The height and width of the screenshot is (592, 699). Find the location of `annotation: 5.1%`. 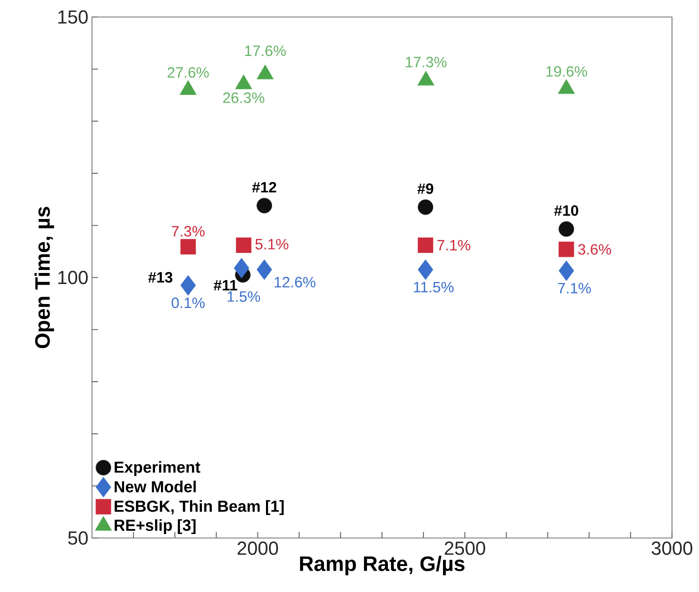

annotation: 5.1% is located at coordinates (271, 244).